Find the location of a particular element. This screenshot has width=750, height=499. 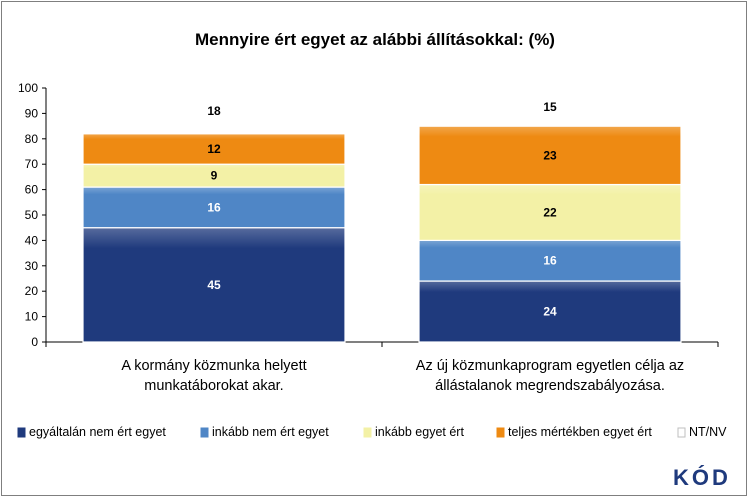

y-tick-label: 80 is located at coordinates (32, 139).